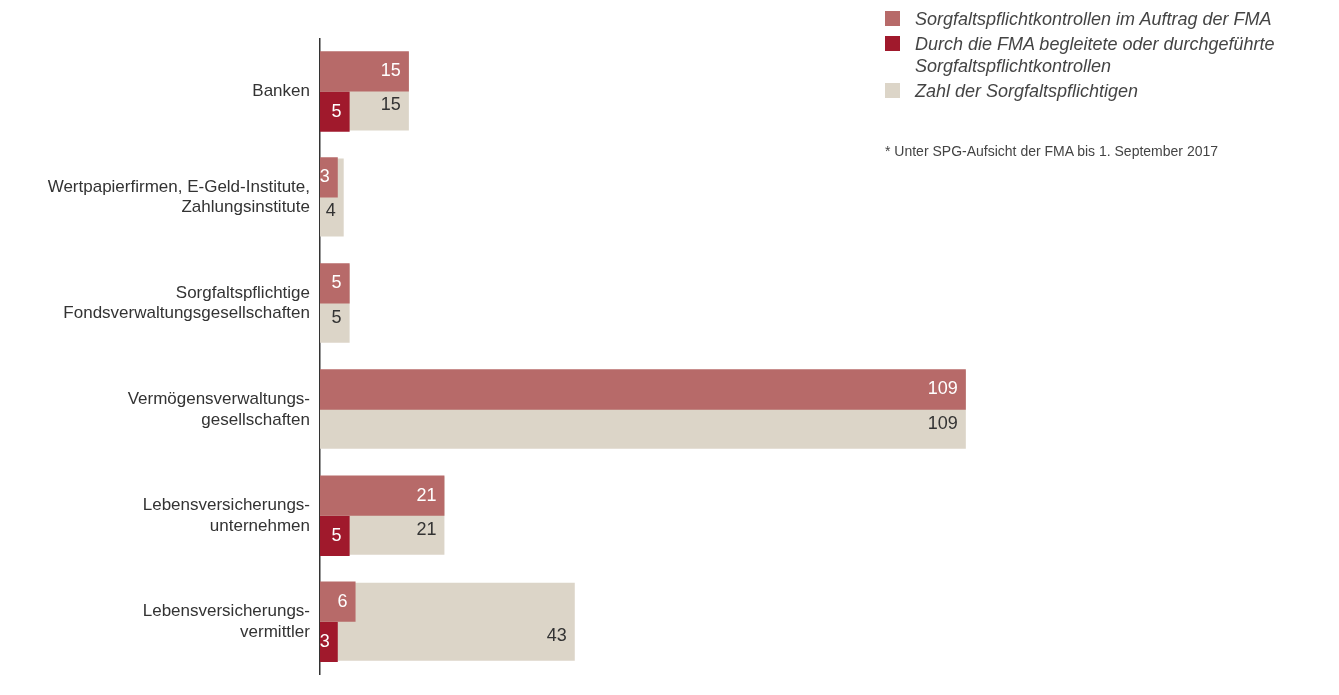 Image resolution: width=1339 pixels, height=695 pixels. I want to click on legend-label: Sorgfaltspflichtkontrollen im Auftrag der FMA, so click(1093, 19).